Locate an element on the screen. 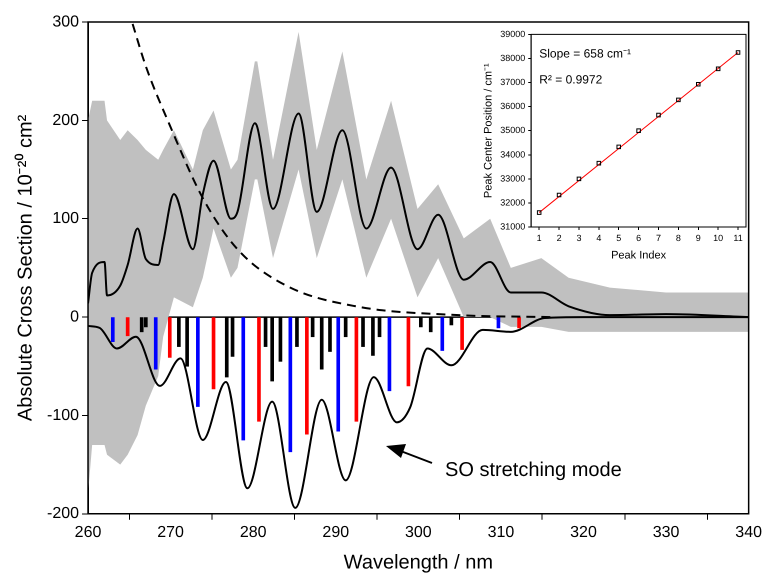 Image resolution: width=765 pixels, height=581 pixels. annotation: Slope = 658 cm⁻¹ is located at coordinates (585, 53).